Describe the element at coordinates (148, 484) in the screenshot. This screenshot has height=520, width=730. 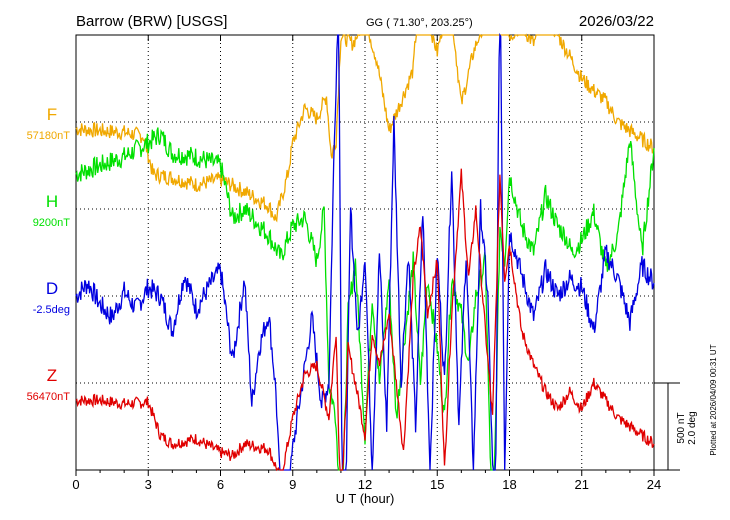
I see `x-tick-label: 3` at that location.